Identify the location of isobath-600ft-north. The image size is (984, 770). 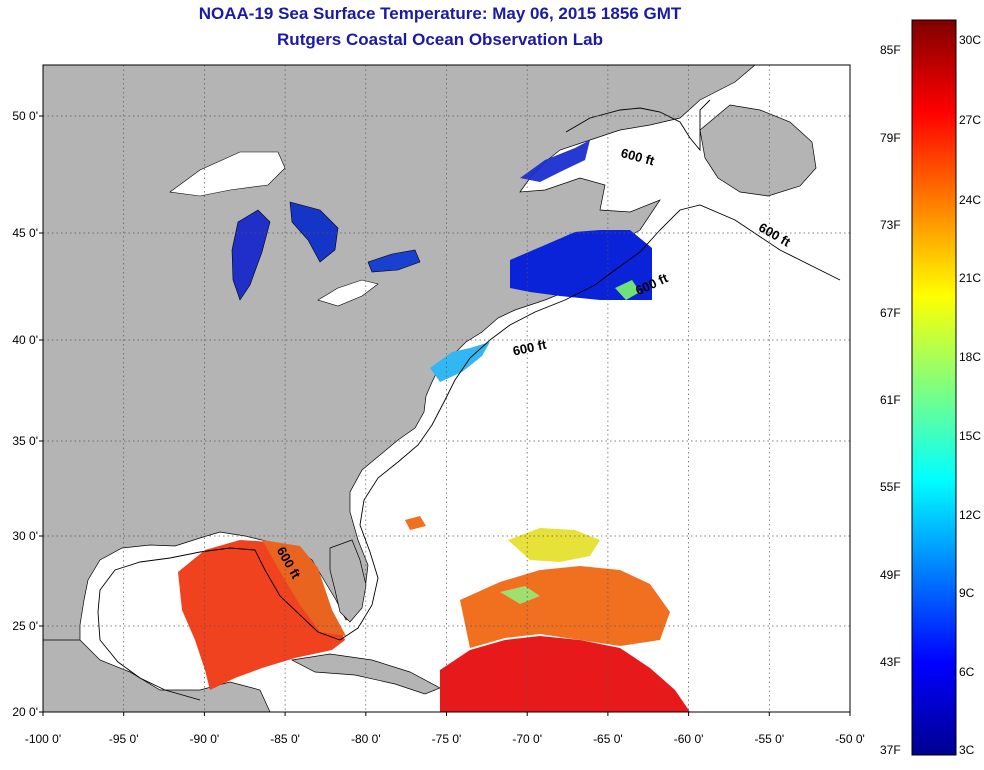
(638, 125).